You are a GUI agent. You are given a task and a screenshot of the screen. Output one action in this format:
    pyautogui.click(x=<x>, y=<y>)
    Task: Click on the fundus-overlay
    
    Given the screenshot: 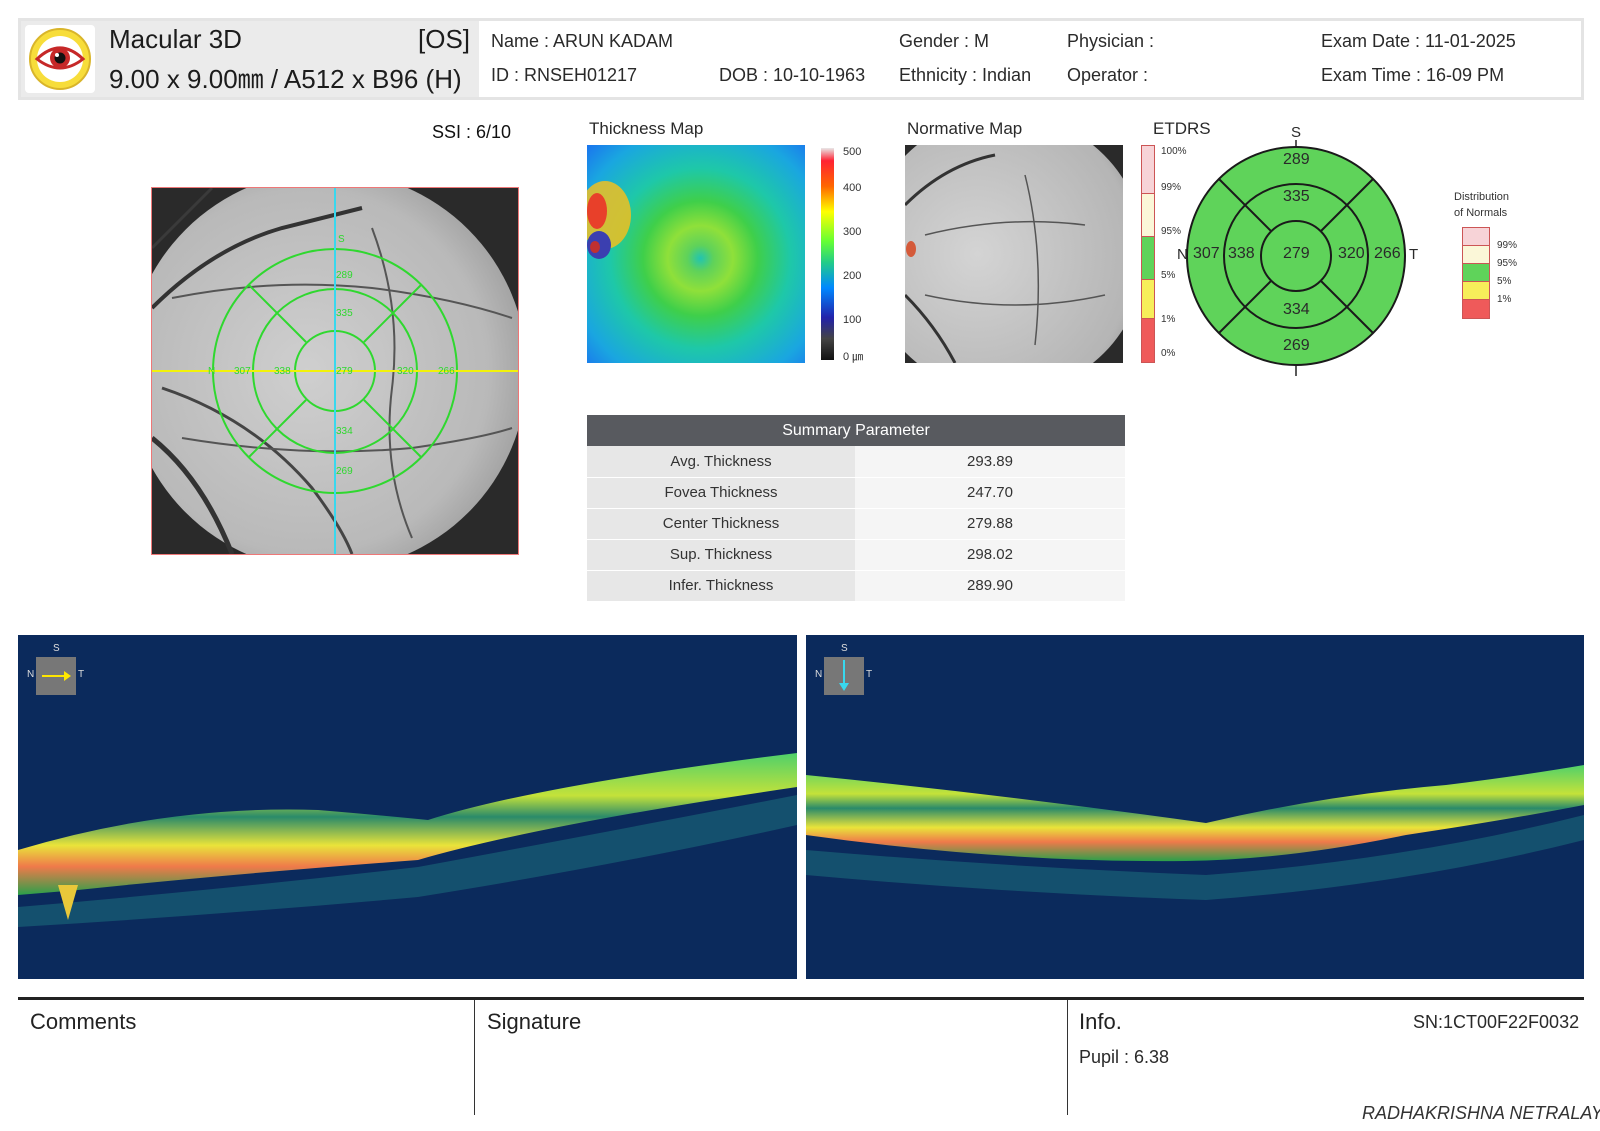 What is the action you would take?
    pyautogui.click(x=335, y=371)
    